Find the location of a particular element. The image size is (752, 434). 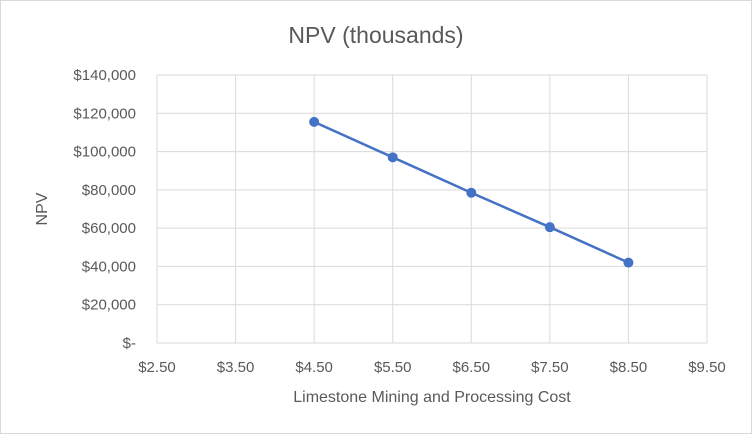

x-tick-label: $7.50 is located at coordinates (550, 367).